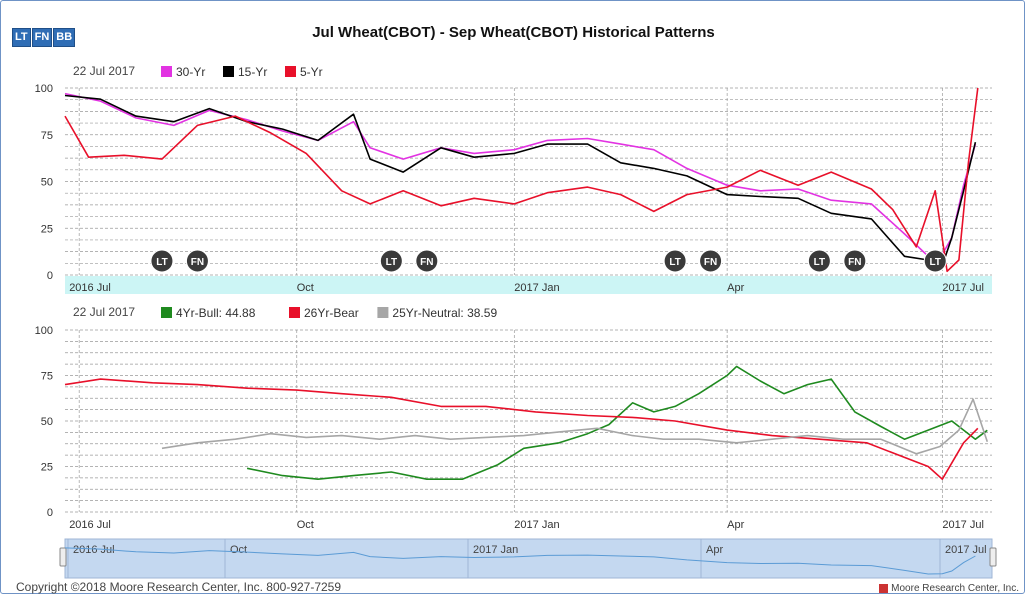 The height and width of the screenshot is (596, 1027). Describe the element at coordinates (63, 557) in the screenshot. I see `navigator-handle-left` at that location.